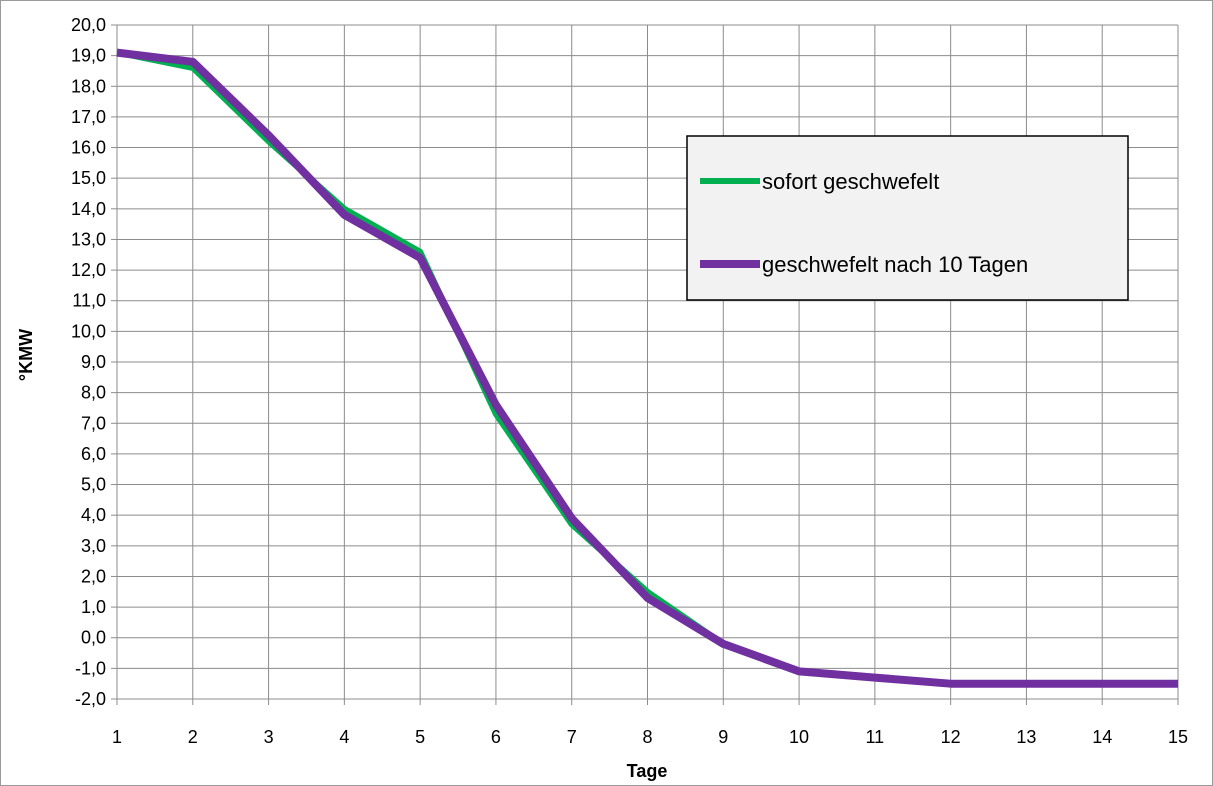 The height and width of the screenshot is (786, 1213). Describe the element at coordinates (647, 737) in the screenshot. I see `x-tick-label: 8` at that location.